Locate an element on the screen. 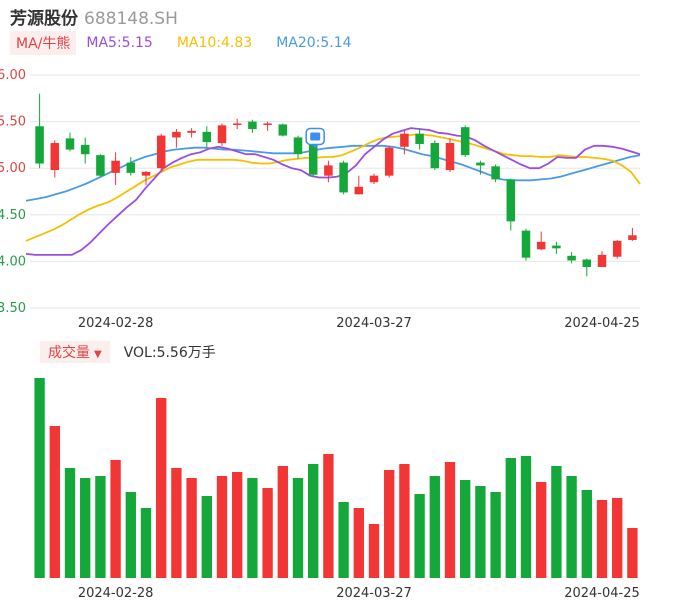 The width and height of the screenshot is (686, 606). y-tick-label: 4.00 is located at coordinates (13, 261).